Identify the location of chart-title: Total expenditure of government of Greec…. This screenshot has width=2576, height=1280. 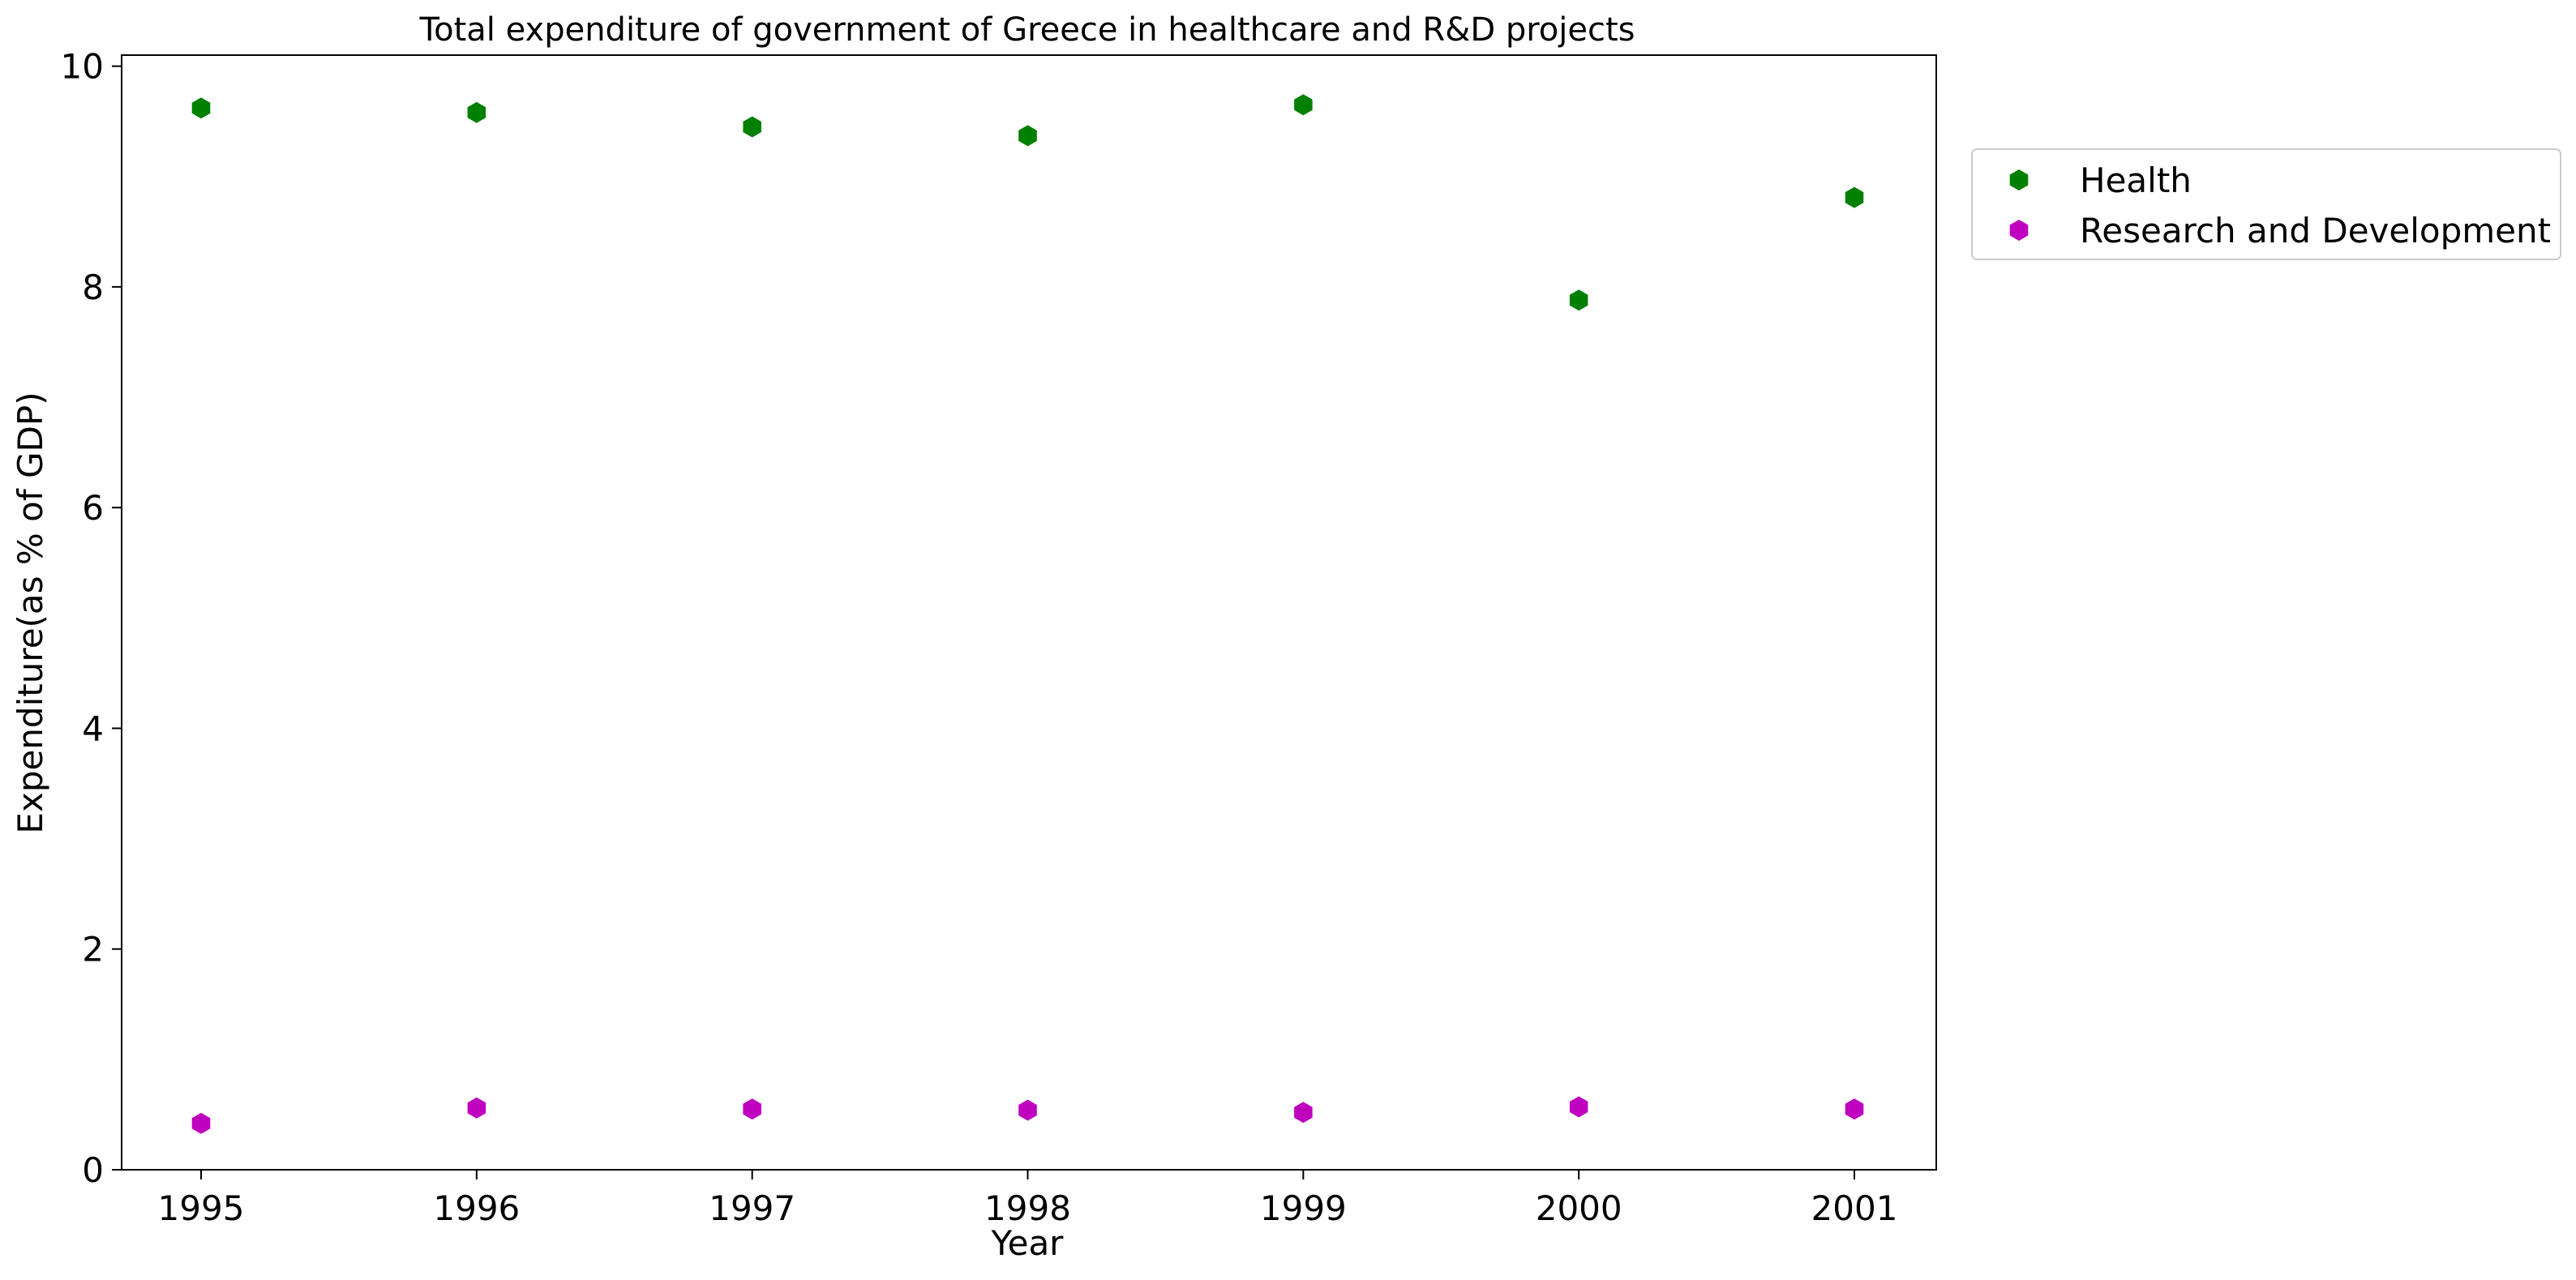
(1026, 30).